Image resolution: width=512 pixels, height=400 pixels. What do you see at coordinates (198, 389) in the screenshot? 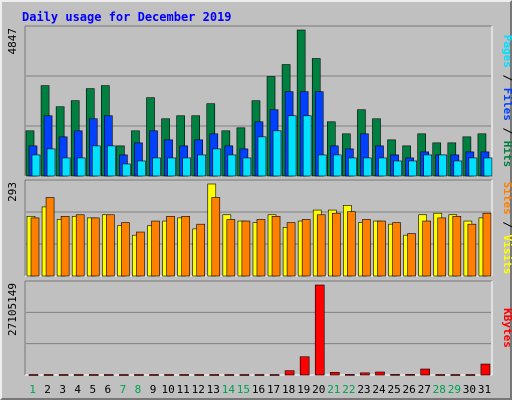
I see `x-tick-label-day-12: 12` at bounding box center [198, 389].